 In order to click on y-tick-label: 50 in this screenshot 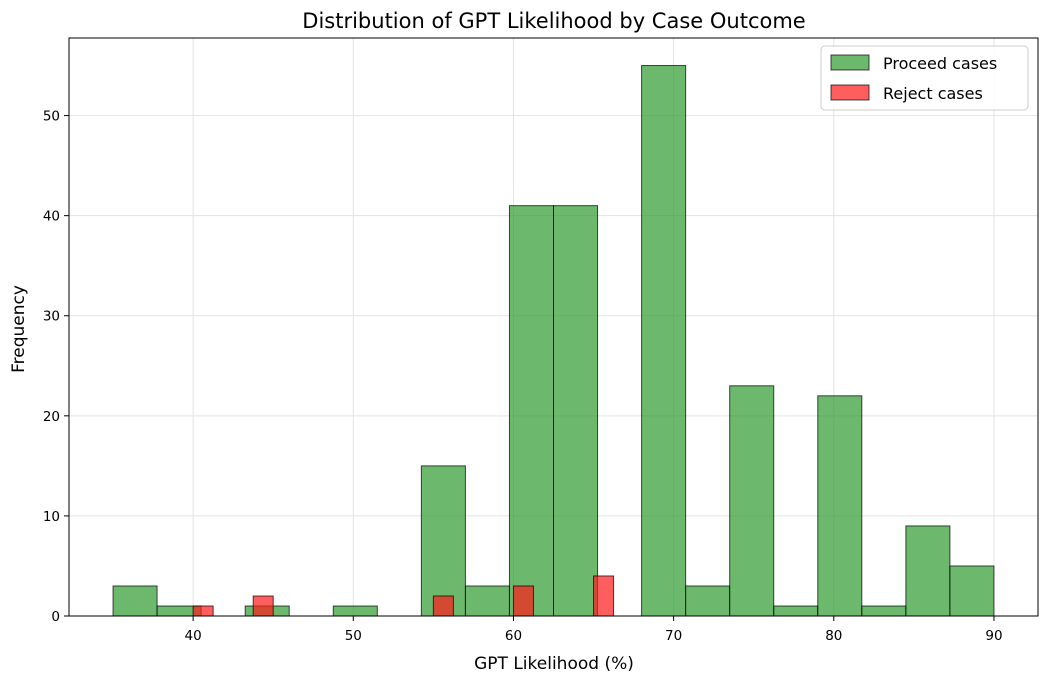, I will do `click(51, 117)`.